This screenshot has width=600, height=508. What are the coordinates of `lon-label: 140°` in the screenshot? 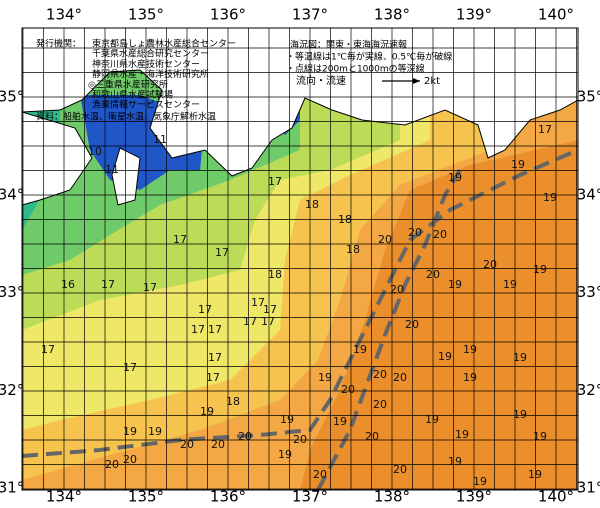 It's located at (556, 497).